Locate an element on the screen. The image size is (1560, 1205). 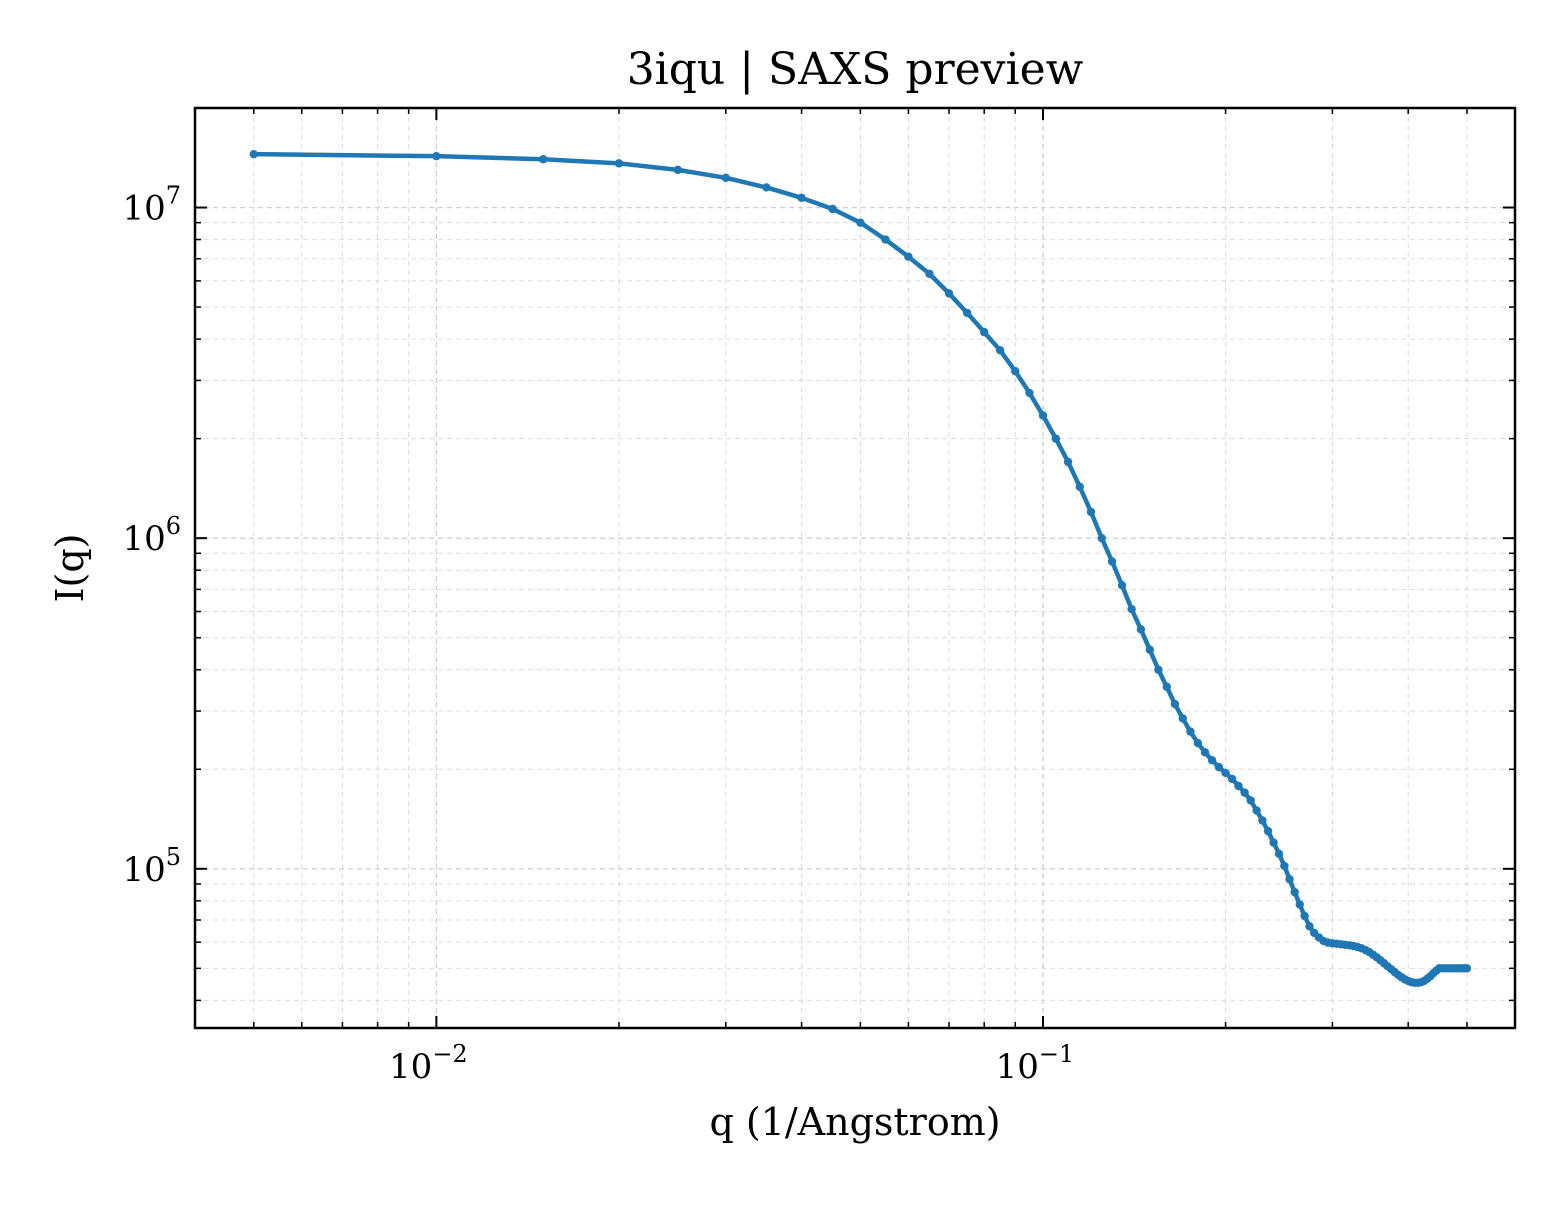
x-axis-label: q (1/Angstrom) is located at coordinates (854, 1122).